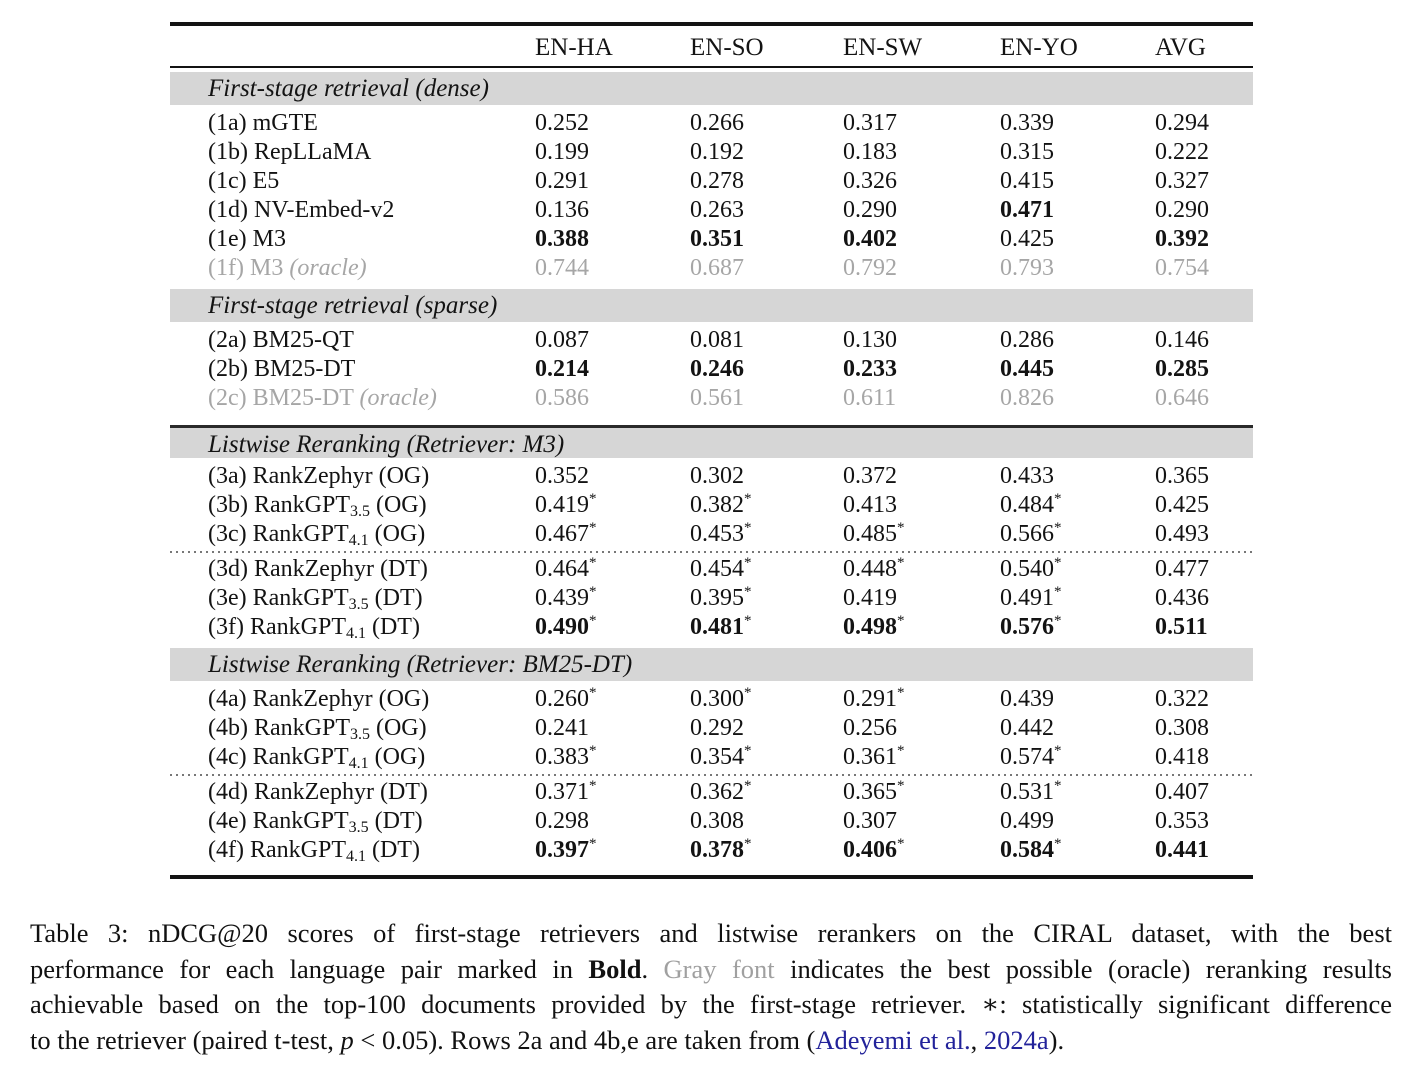 Image resolution: width=1419 pixels, height=1089 pixels. I want to click on score-value: 0.327, so click(1182, 181).